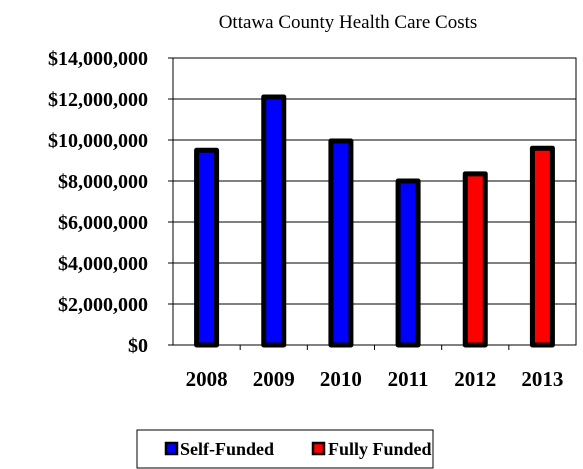  Describe the element at coordinates (375, 379) in the screenshot. I see `x-tick-labels: 2008 2009 2010 2011 2012 2013` at that location.